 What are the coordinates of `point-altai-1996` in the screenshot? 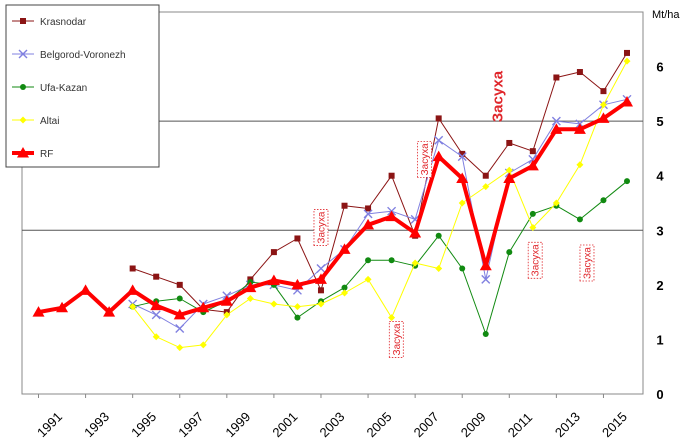 It's located at (156, 337).